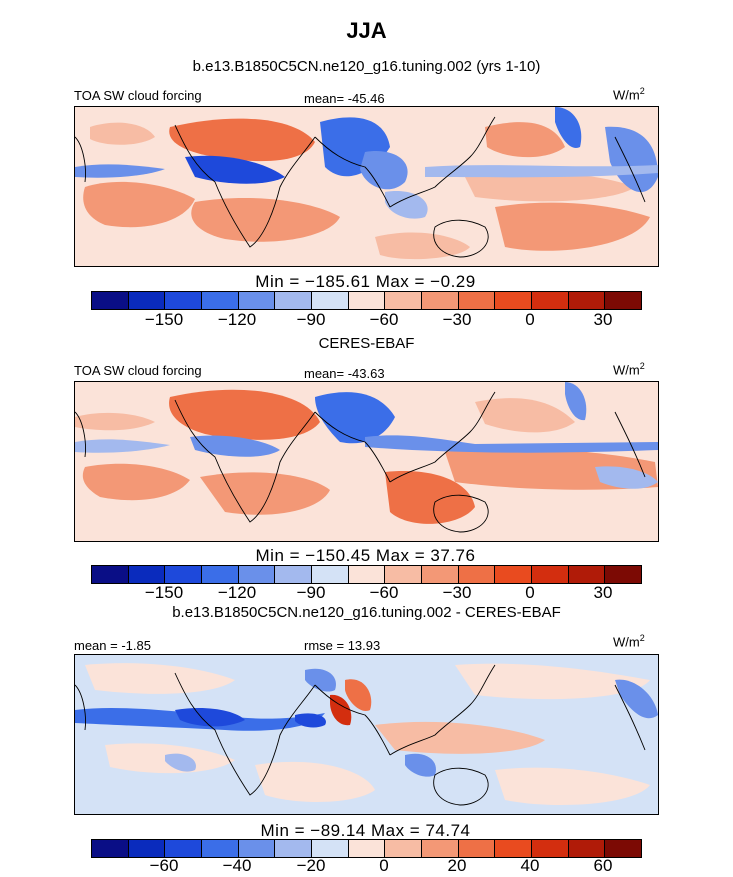 This screenshot has width=733, height=877. Describe the element at coordinates (344, 98) in the screenshot. I see `panel-1-mean: mean= -45.46` at that location.